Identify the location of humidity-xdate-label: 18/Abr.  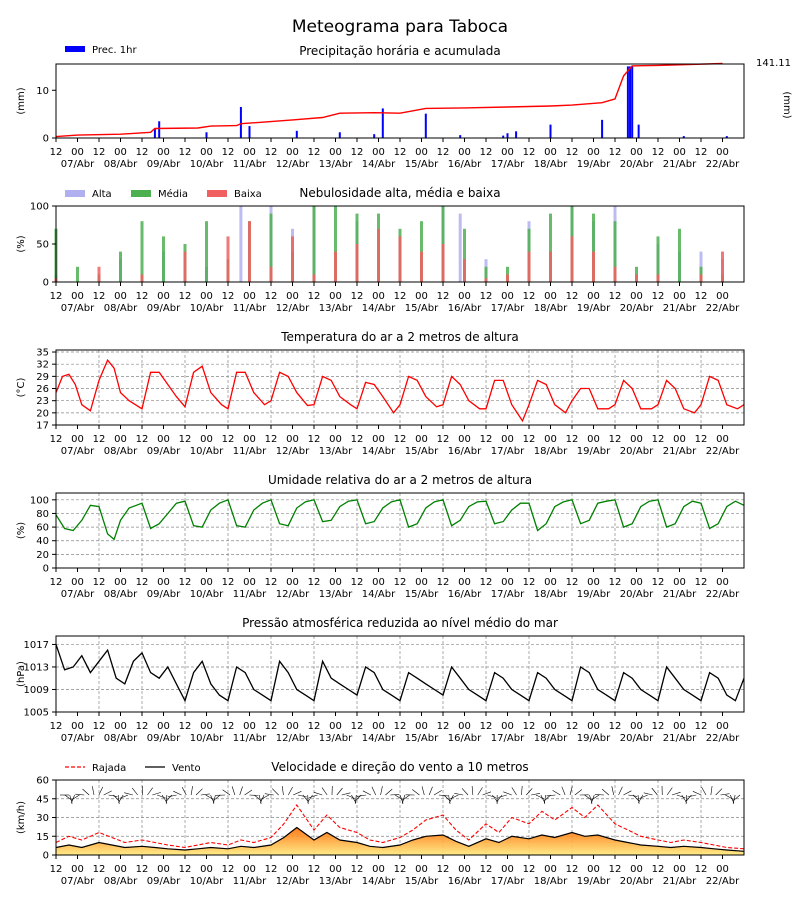
(551, 594).